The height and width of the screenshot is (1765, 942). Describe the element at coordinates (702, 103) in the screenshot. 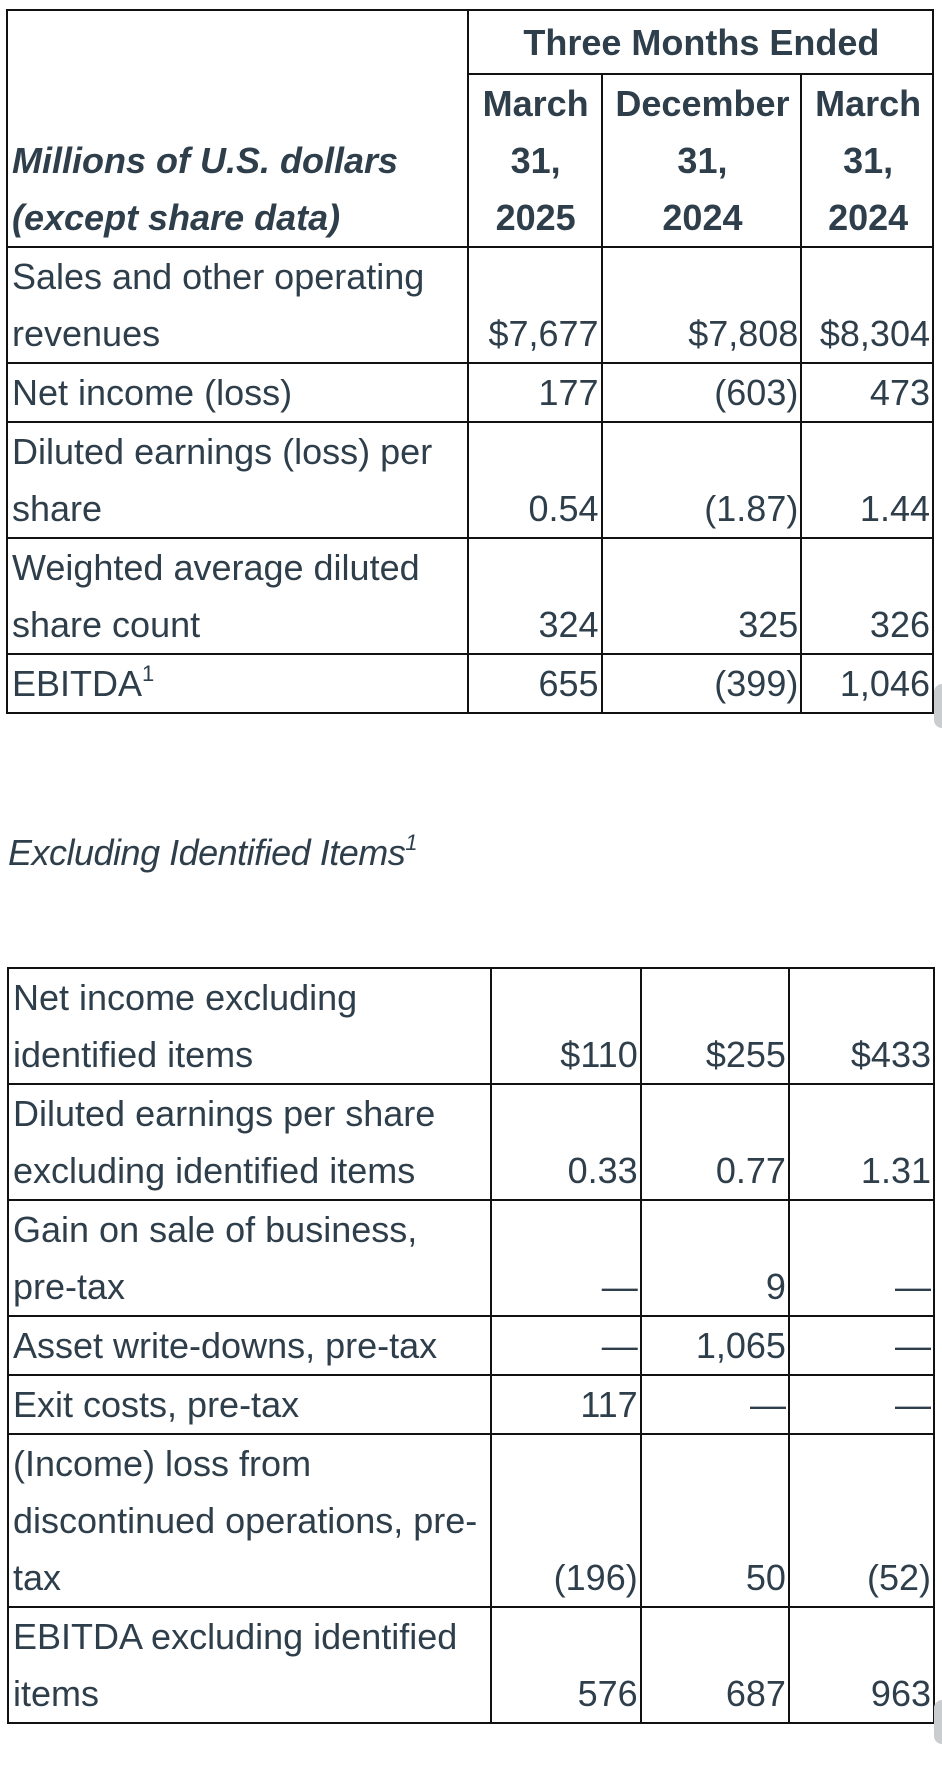

I see `column-header-month: December` at that location.